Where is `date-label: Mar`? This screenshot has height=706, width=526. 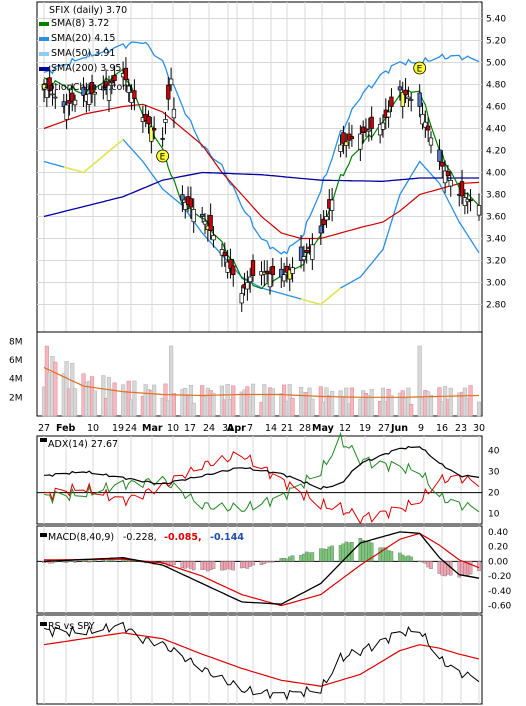
date-label: Mar is located at coordinates (152, 428).